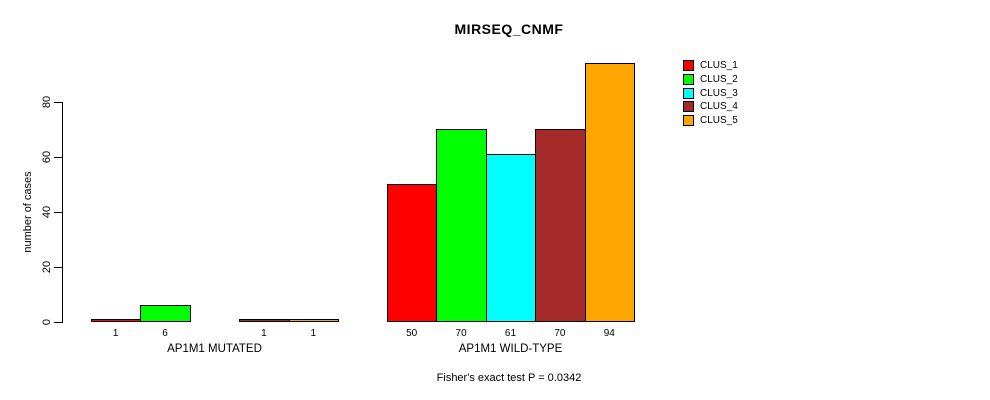  I want to click on chart-title: MIRSEQ_CNMF, so click(509, 29).